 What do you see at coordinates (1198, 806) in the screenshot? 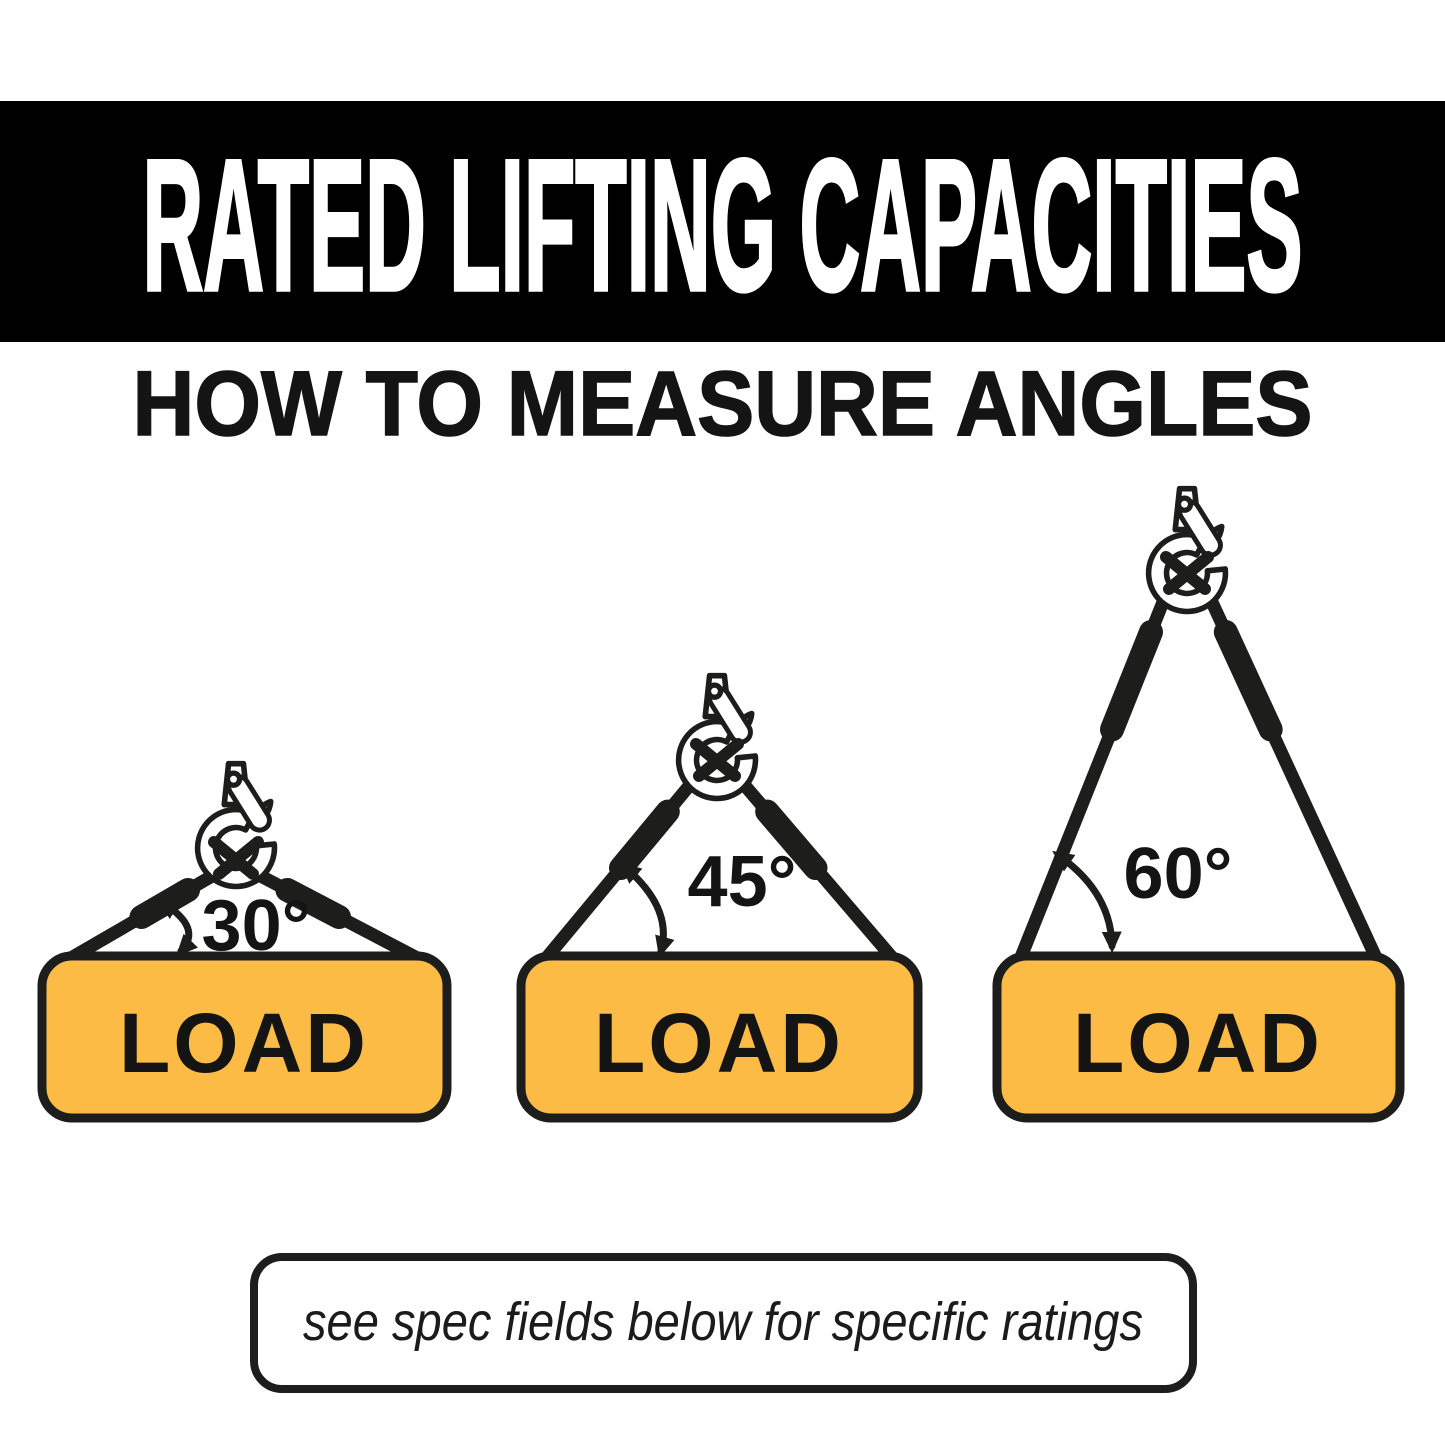
I see `diagram-60-degree: 60° LOAD` at bounding box center [1198, 806].